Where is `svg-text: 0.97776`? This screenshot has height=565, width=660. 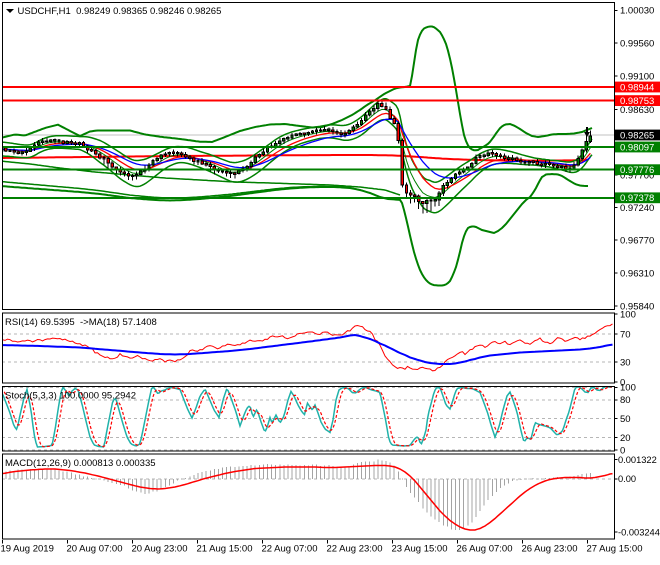 svg-text: 0.97776 is located at coordinates (637, 170).